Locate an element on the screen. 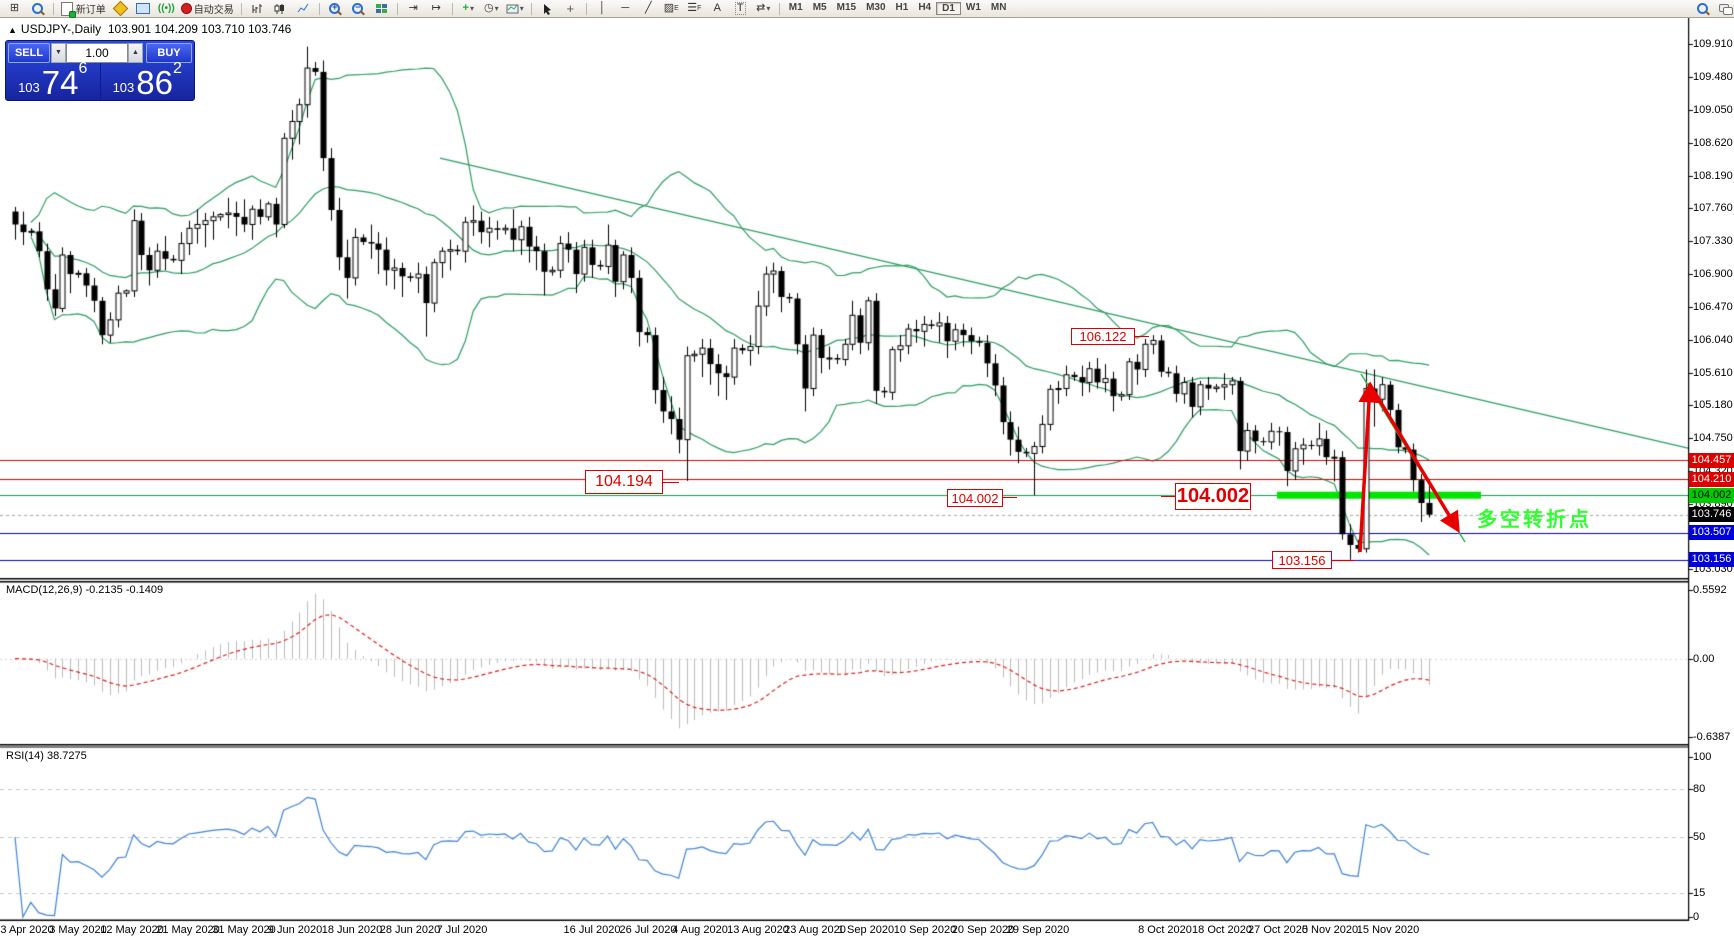 Image resolution: width=1734 pixels, height=939 pixels. buy-price: 103 86 2 is located at coordinates (148, 80).